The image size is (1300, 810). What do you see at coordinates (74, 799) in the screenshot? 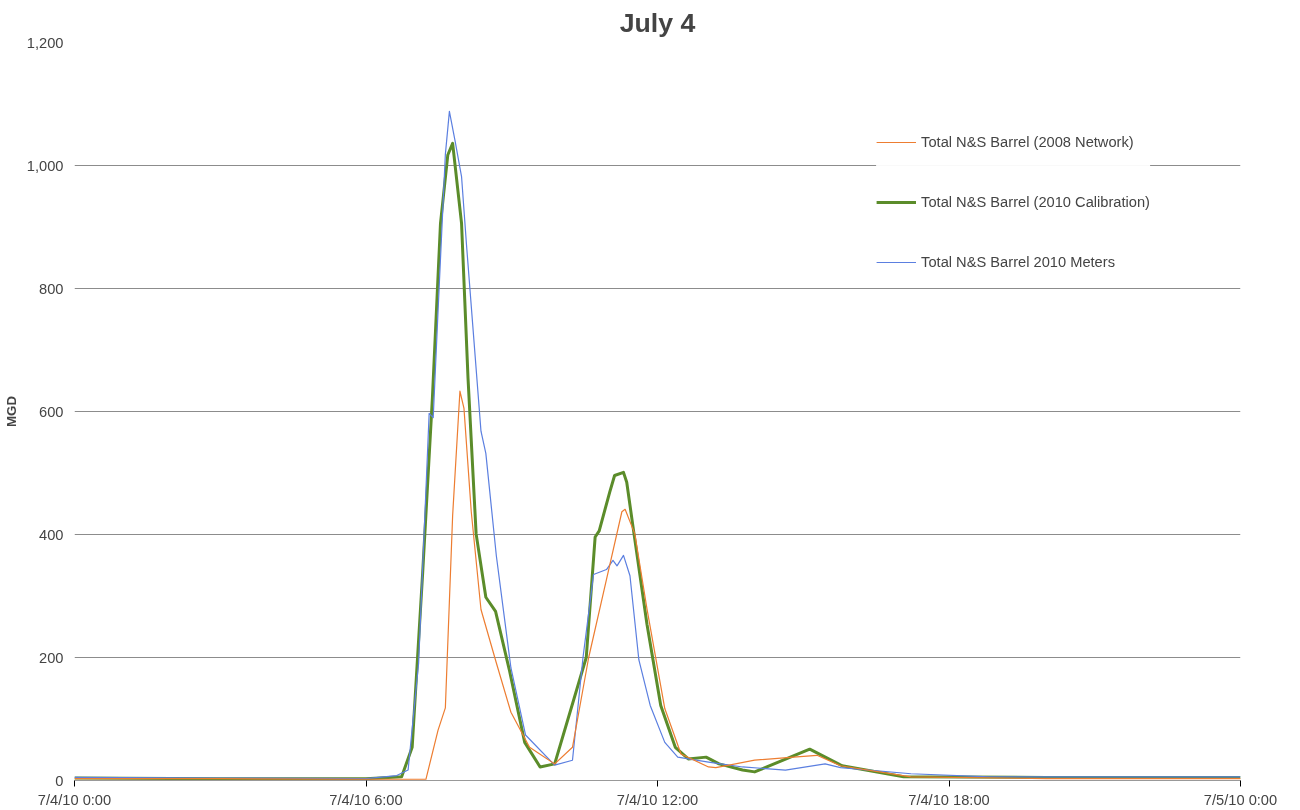
I see `x-tick-label: 7/4/10 0:00` at bounding box center [74, 799].